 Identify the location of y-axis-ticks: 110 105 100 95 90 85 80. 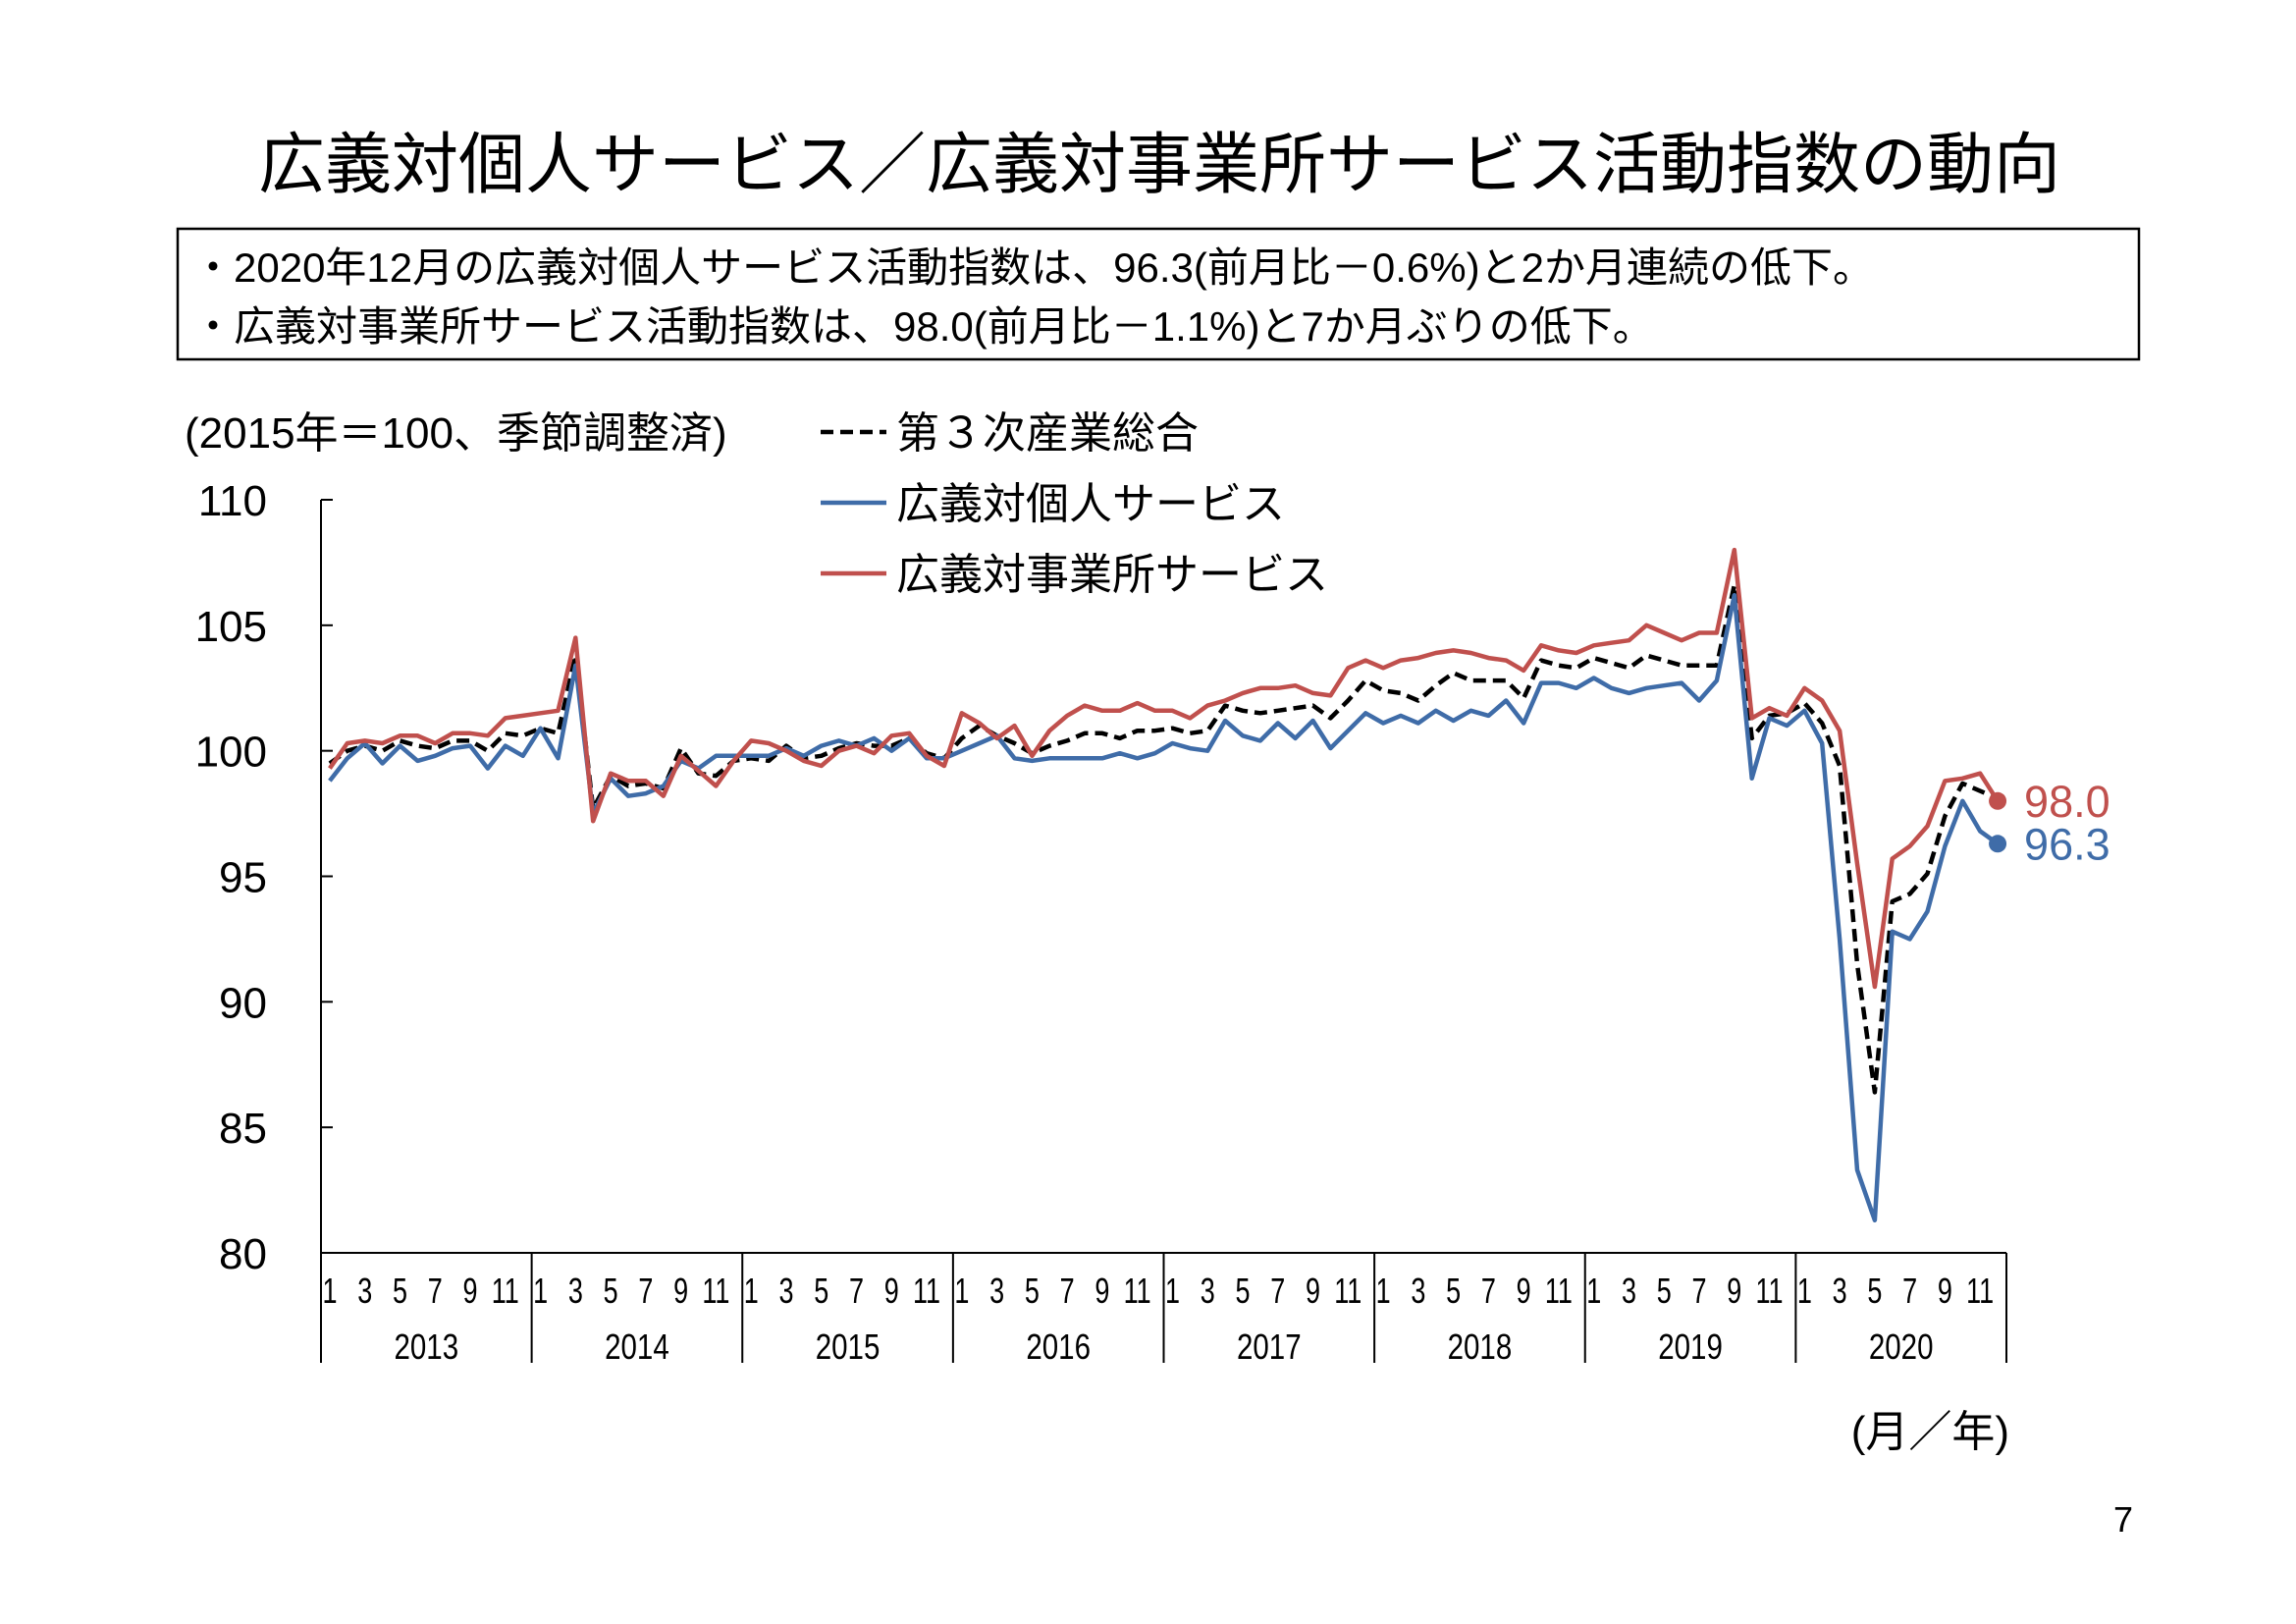
(264, 877).